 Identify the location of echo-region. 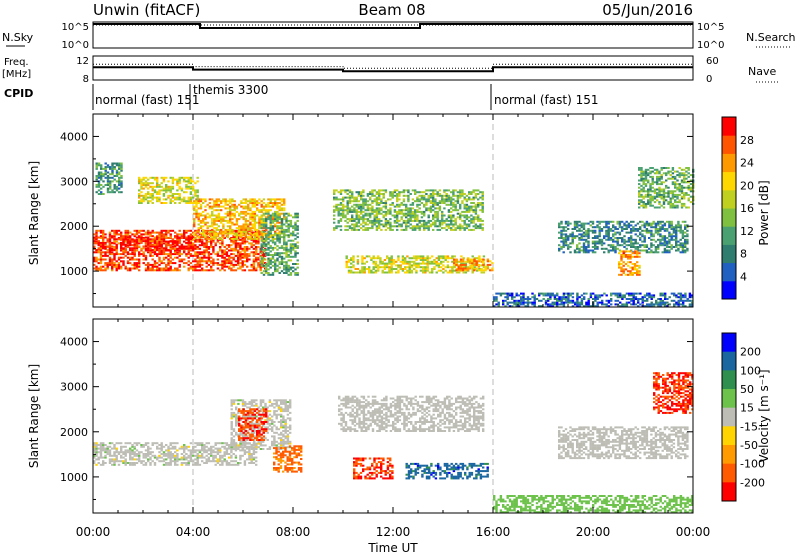
(168, 190).